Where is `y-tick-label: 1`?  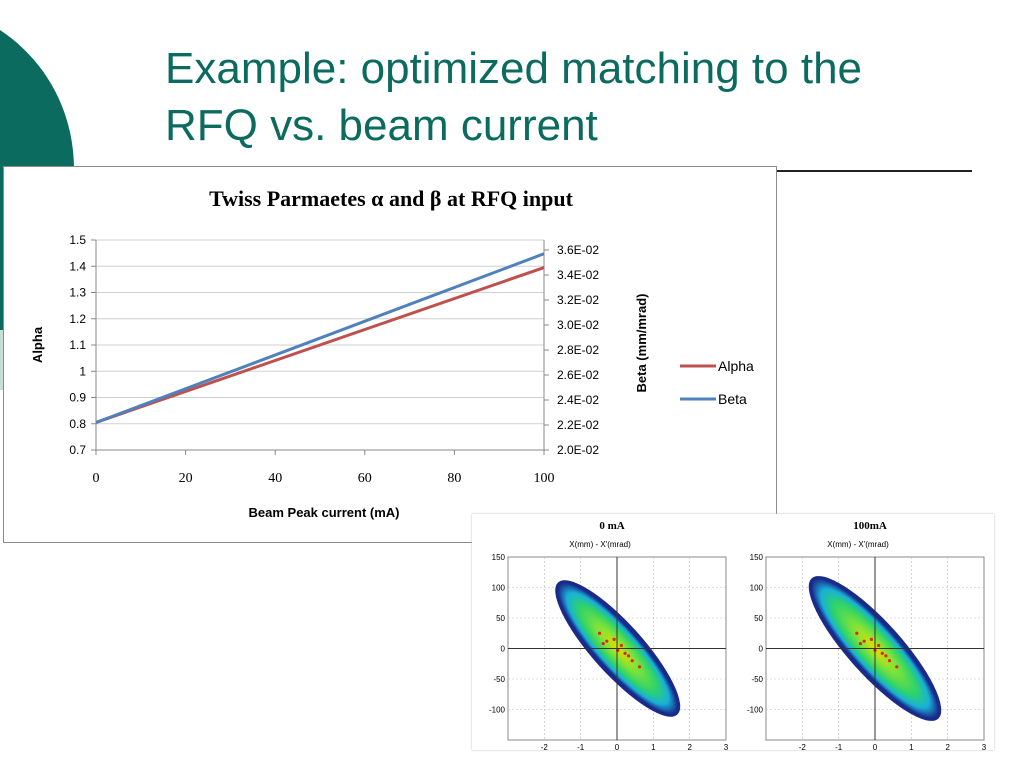 y-tick-label: 1 is located at coordinates (82, 371).